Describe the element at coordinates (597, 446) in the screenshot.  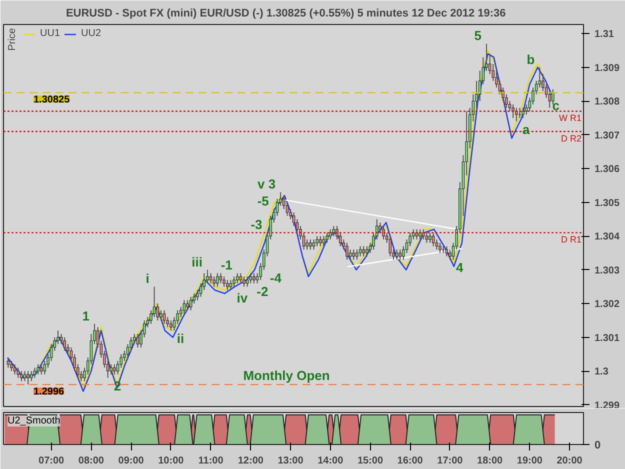
I see `text: 0` at that location.